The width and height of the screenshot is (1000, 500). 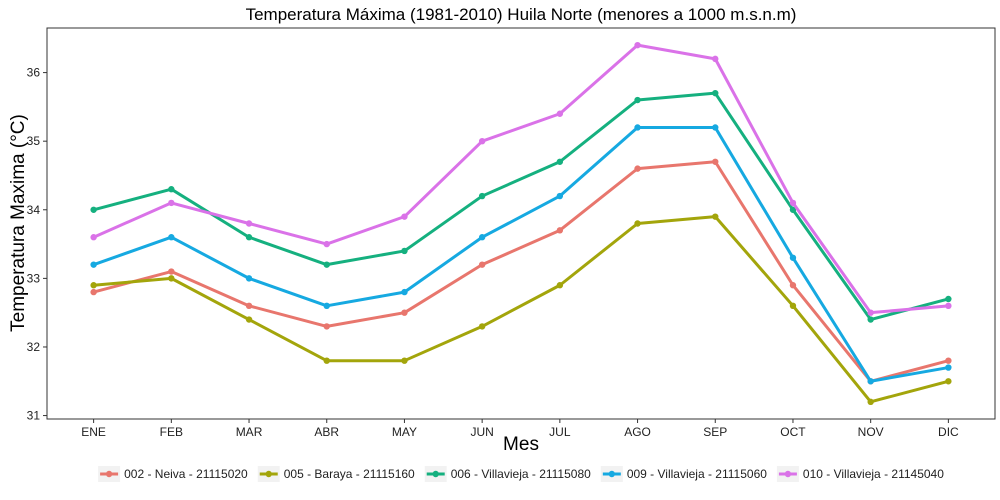 I want to click on legend-item: 010 - Villavieja - 21145040, so click(x=860, y=474).